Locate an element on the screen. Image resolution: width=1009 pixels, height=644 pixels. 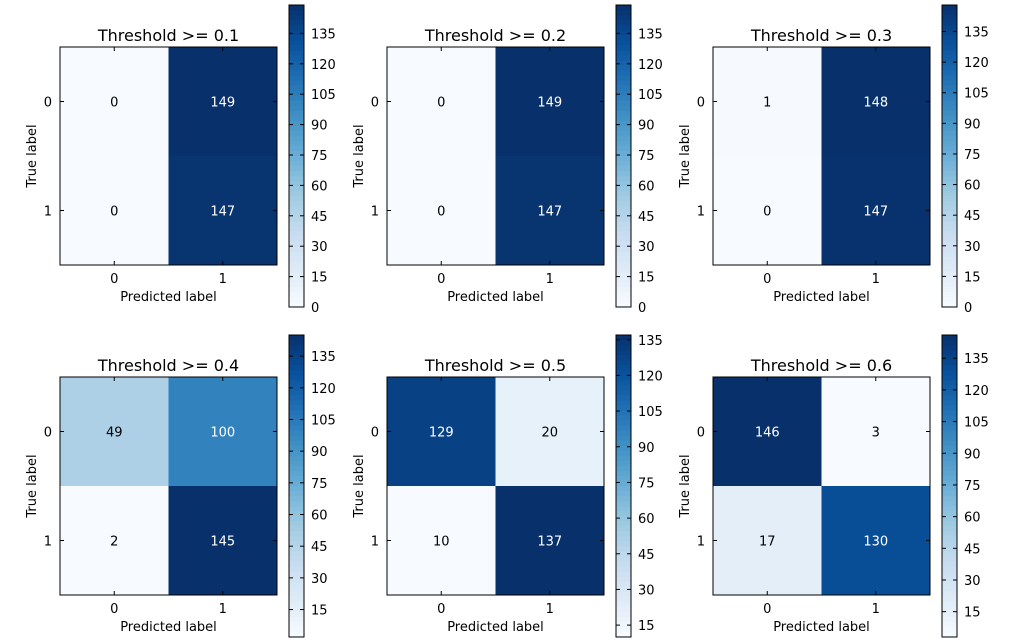
colorbar: 15 30 45 60 75 90 105 120 135 is located at coordinates (639, 486).